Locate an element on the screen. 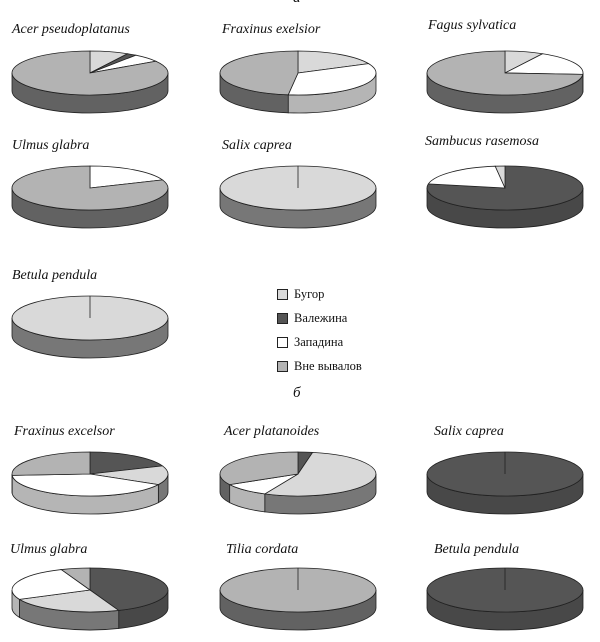  legend-label: Западина is located at coordinates (319, 341).